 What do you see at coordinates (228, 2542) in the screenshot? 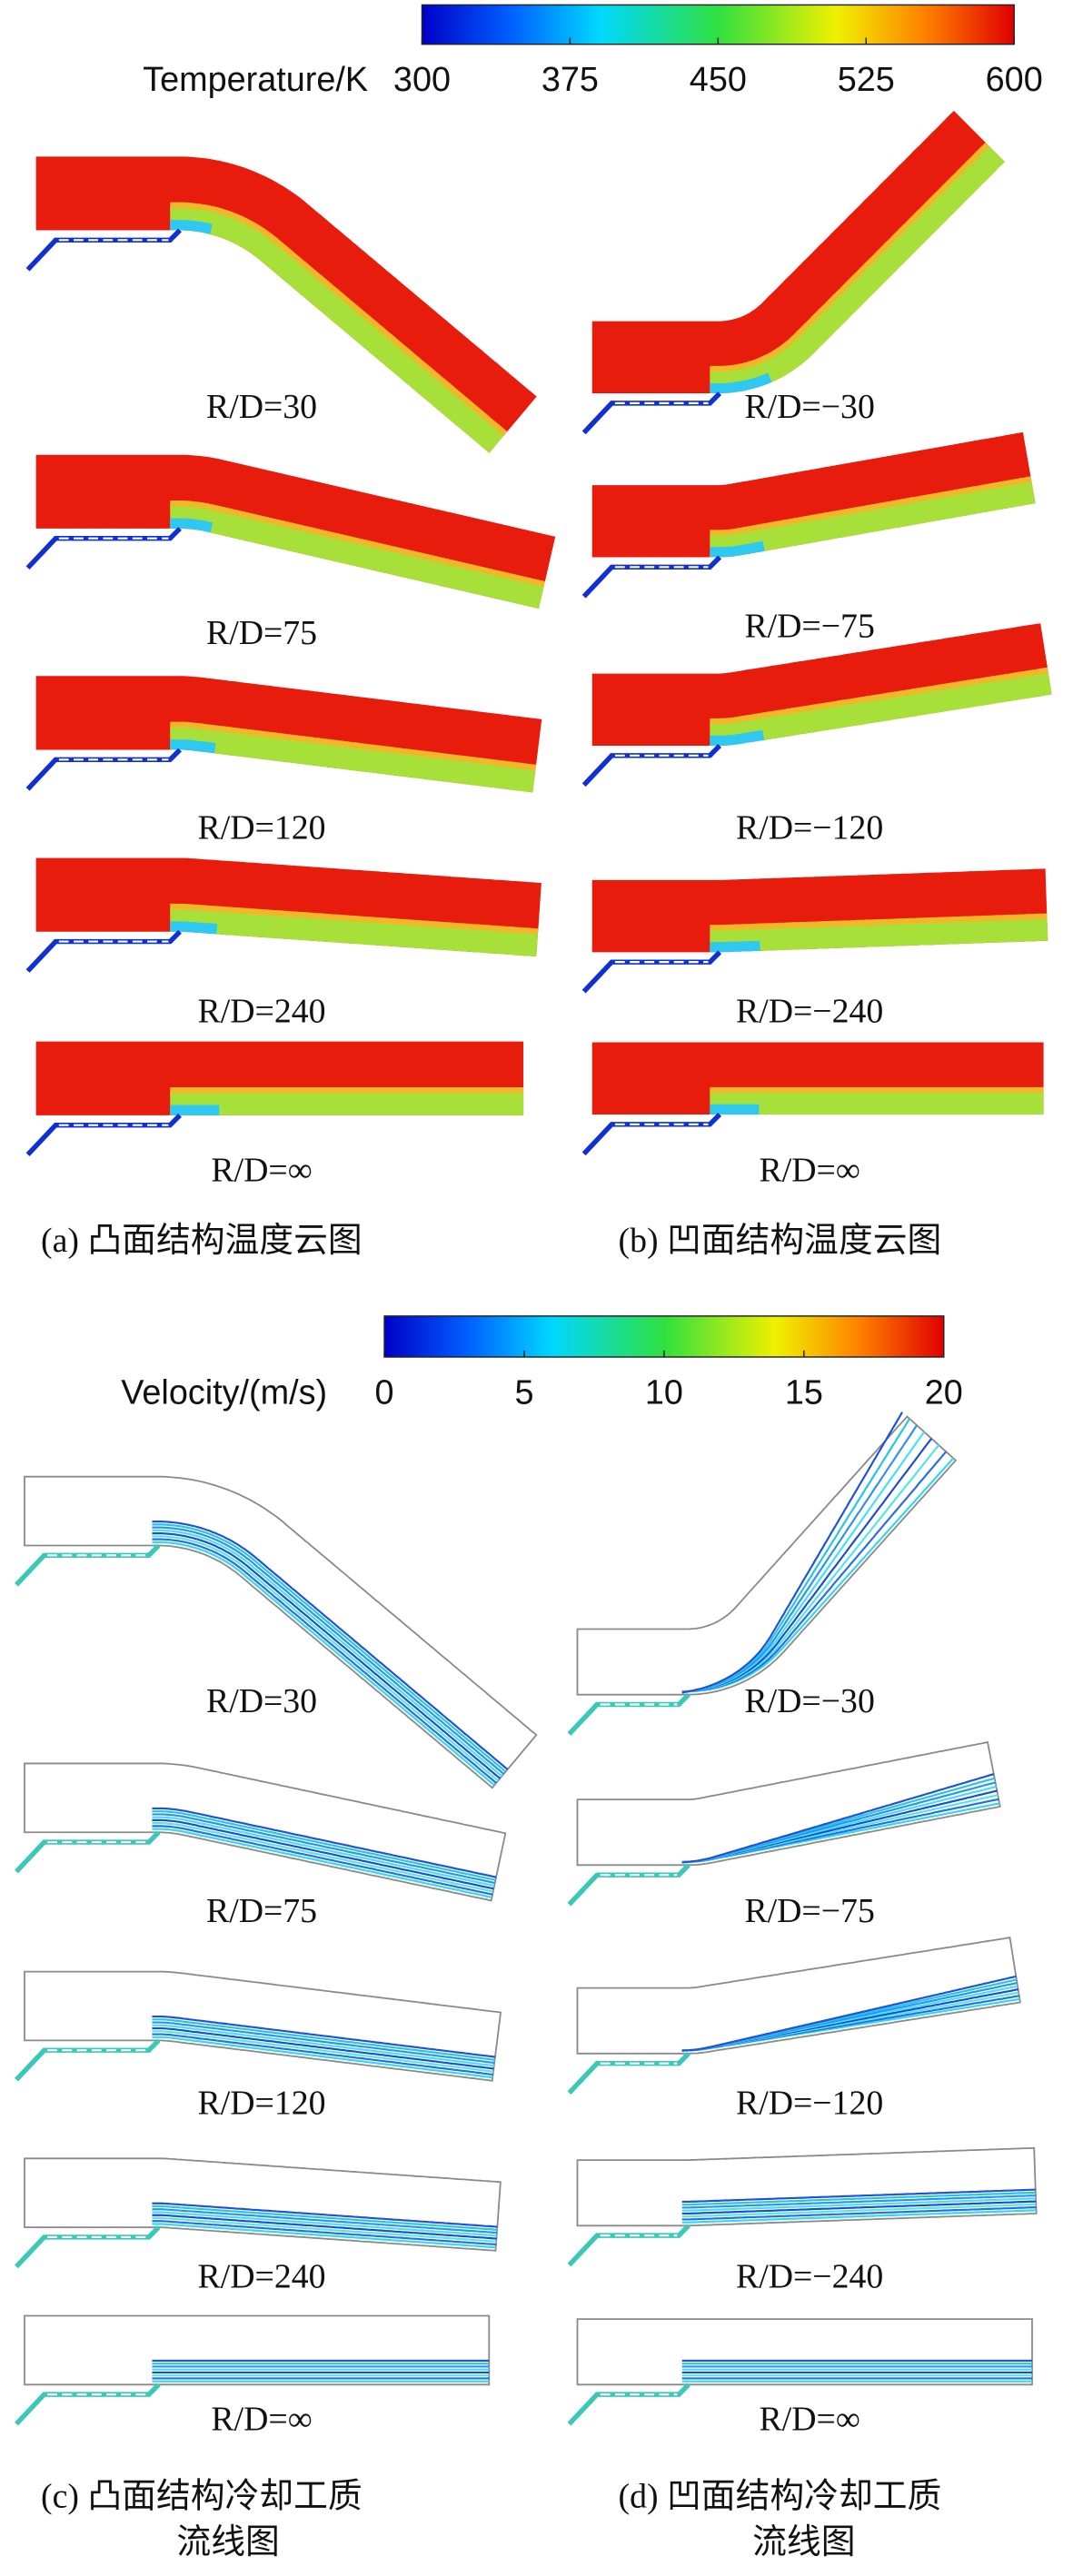
I see `caption: 流线图` at bounding box center [228, 2542].